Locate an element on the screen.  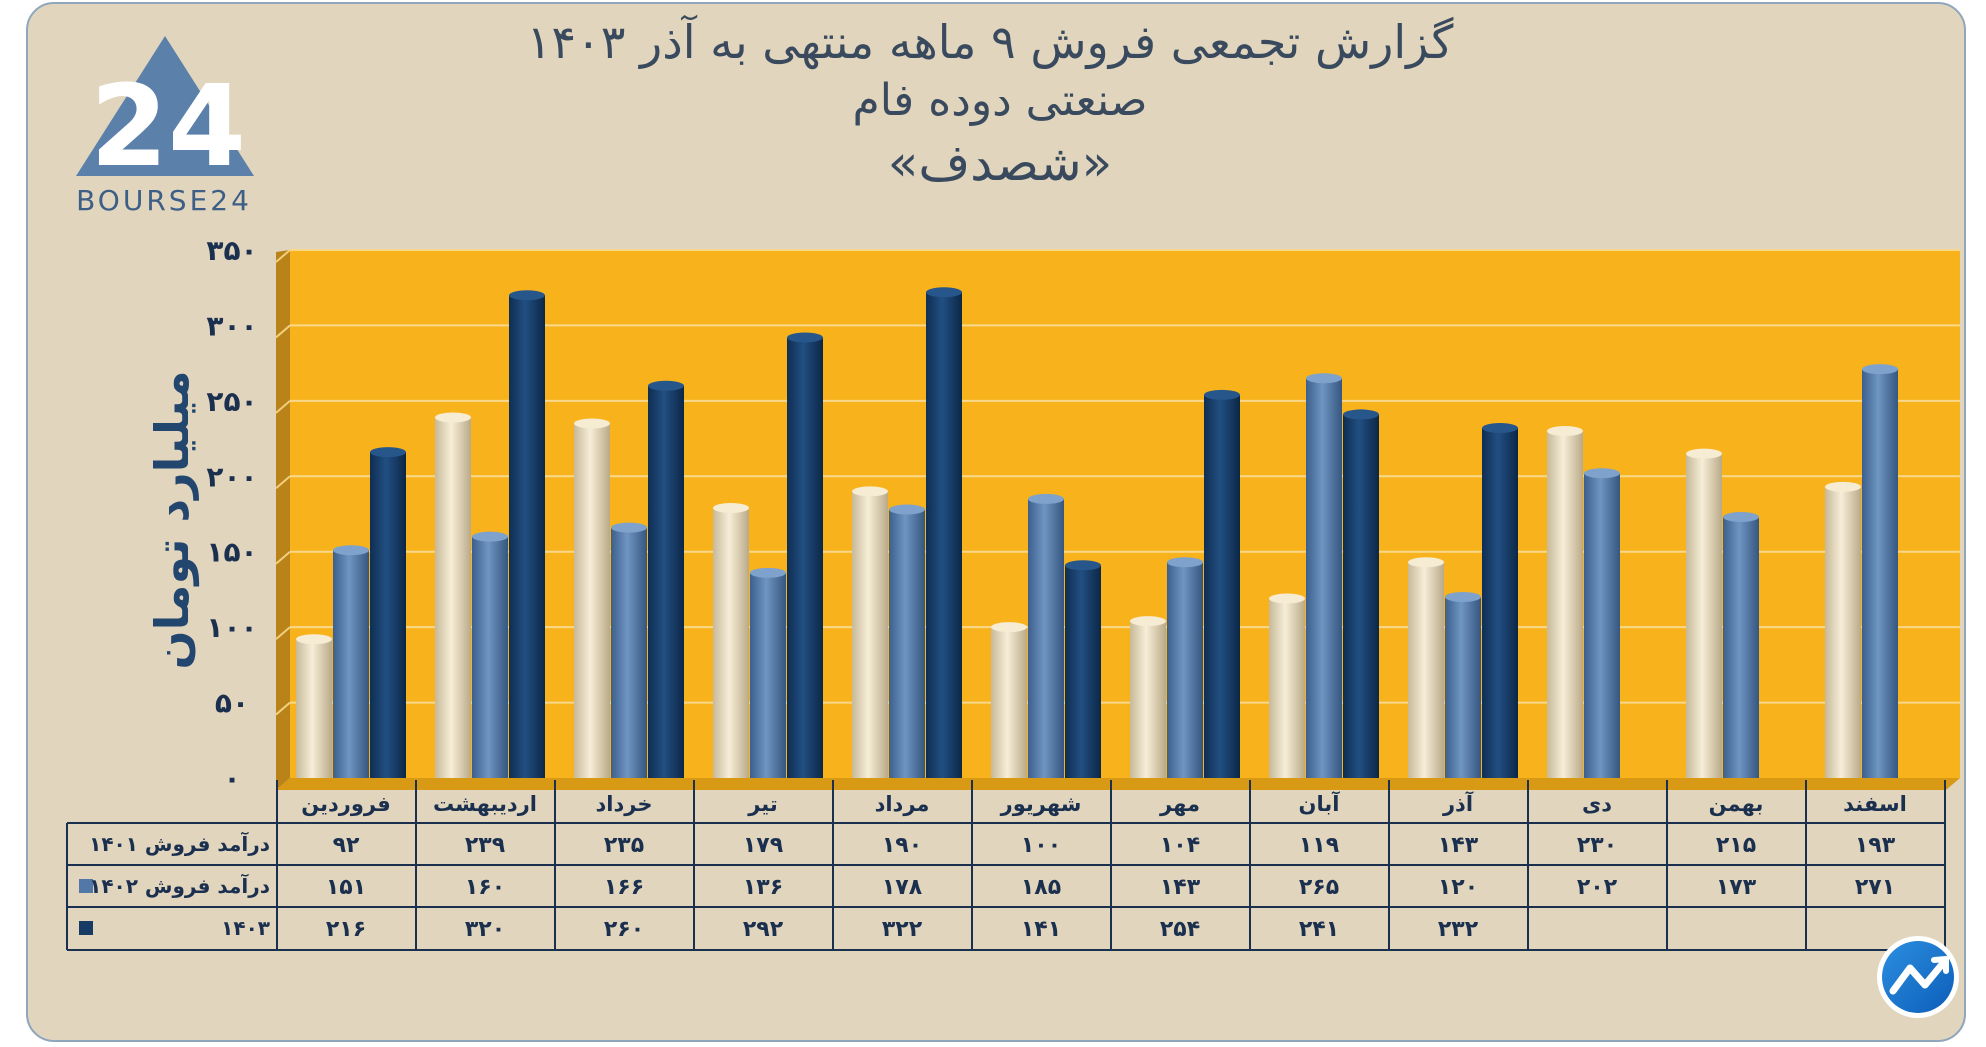
legend-swatch is located at coordinates (86, 886).